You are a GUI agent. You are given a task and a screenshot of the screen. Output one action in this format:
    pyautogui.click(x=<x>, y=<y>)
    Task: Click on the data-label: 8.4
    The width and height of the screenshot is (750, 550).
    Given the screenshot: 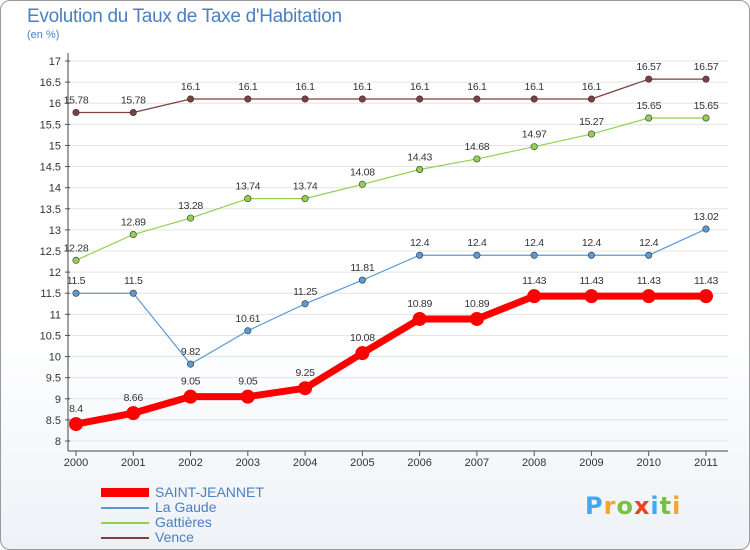 What is the action you would take?
    pyautogui.click(x=76, y=409)
    